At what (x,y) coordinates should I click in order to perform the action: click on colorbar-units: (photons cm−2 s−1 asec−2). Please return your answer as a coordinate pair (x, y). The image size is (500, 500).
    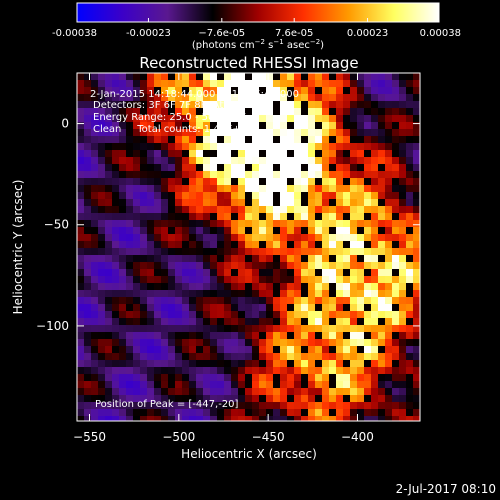
    Looking at the image, I should click on (258, 44).